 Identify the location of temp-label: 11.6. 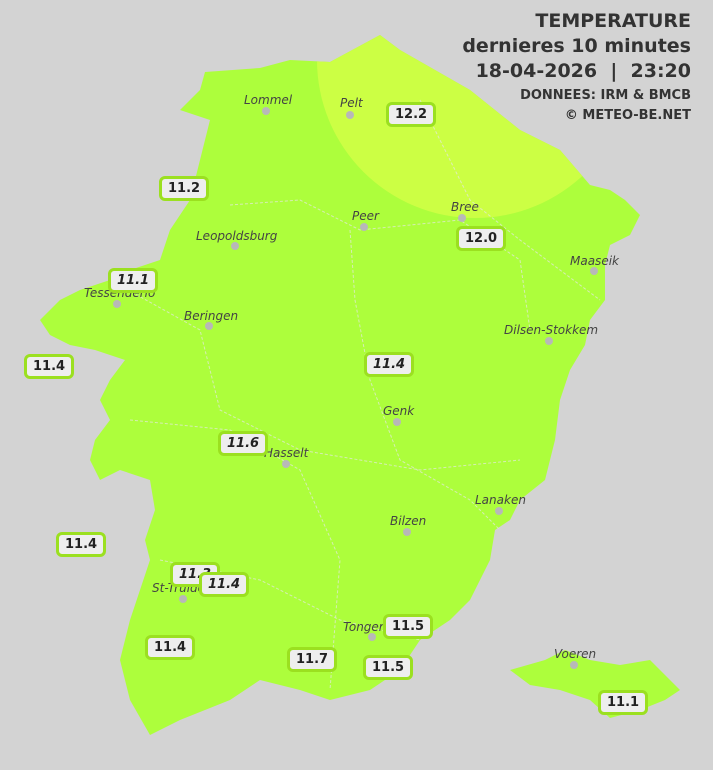
(243, 443).